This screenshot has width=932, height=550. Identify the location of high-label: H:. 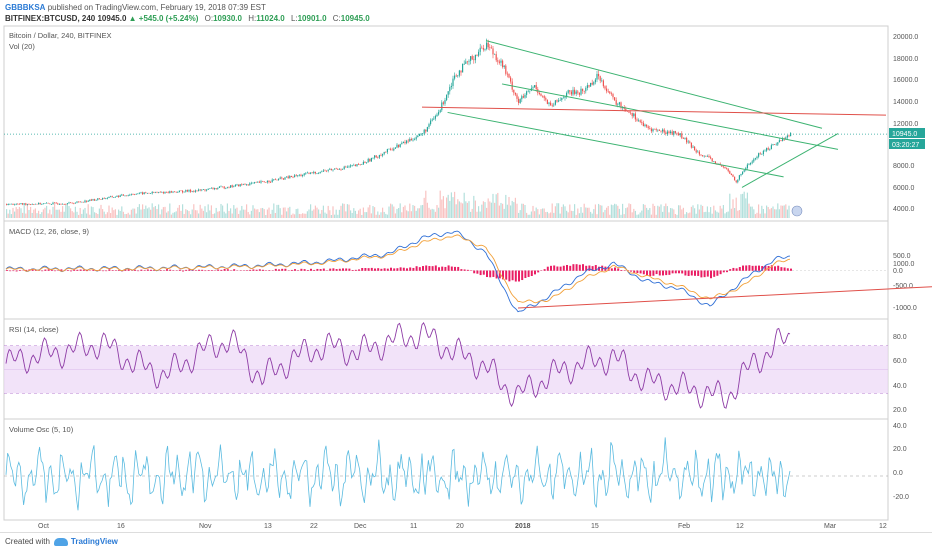
(252, 18).